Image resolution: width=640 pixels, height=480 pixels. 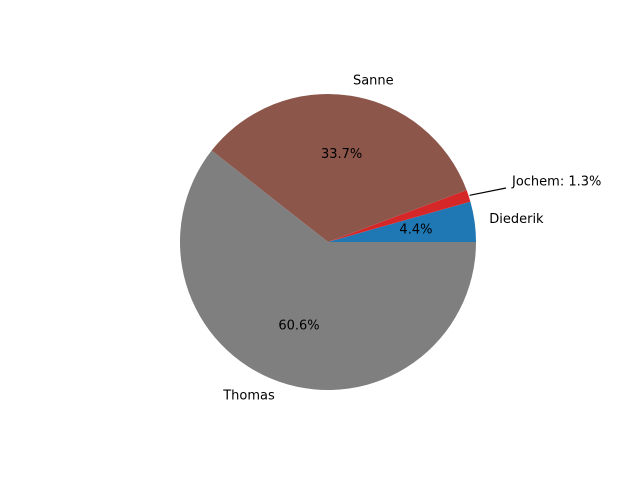 I want to click on pct-label-sanne: 33.7%, so click(x=341, y=154).